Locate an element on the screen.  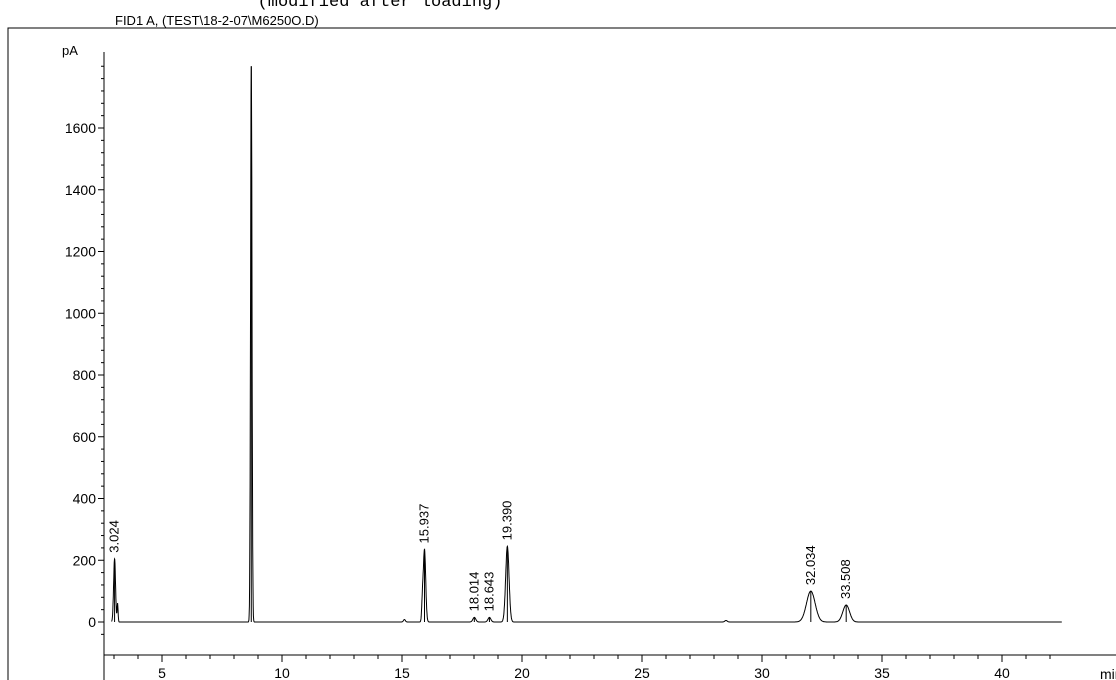
y-tick-label: 1000 is located at coordinates (80, 313).